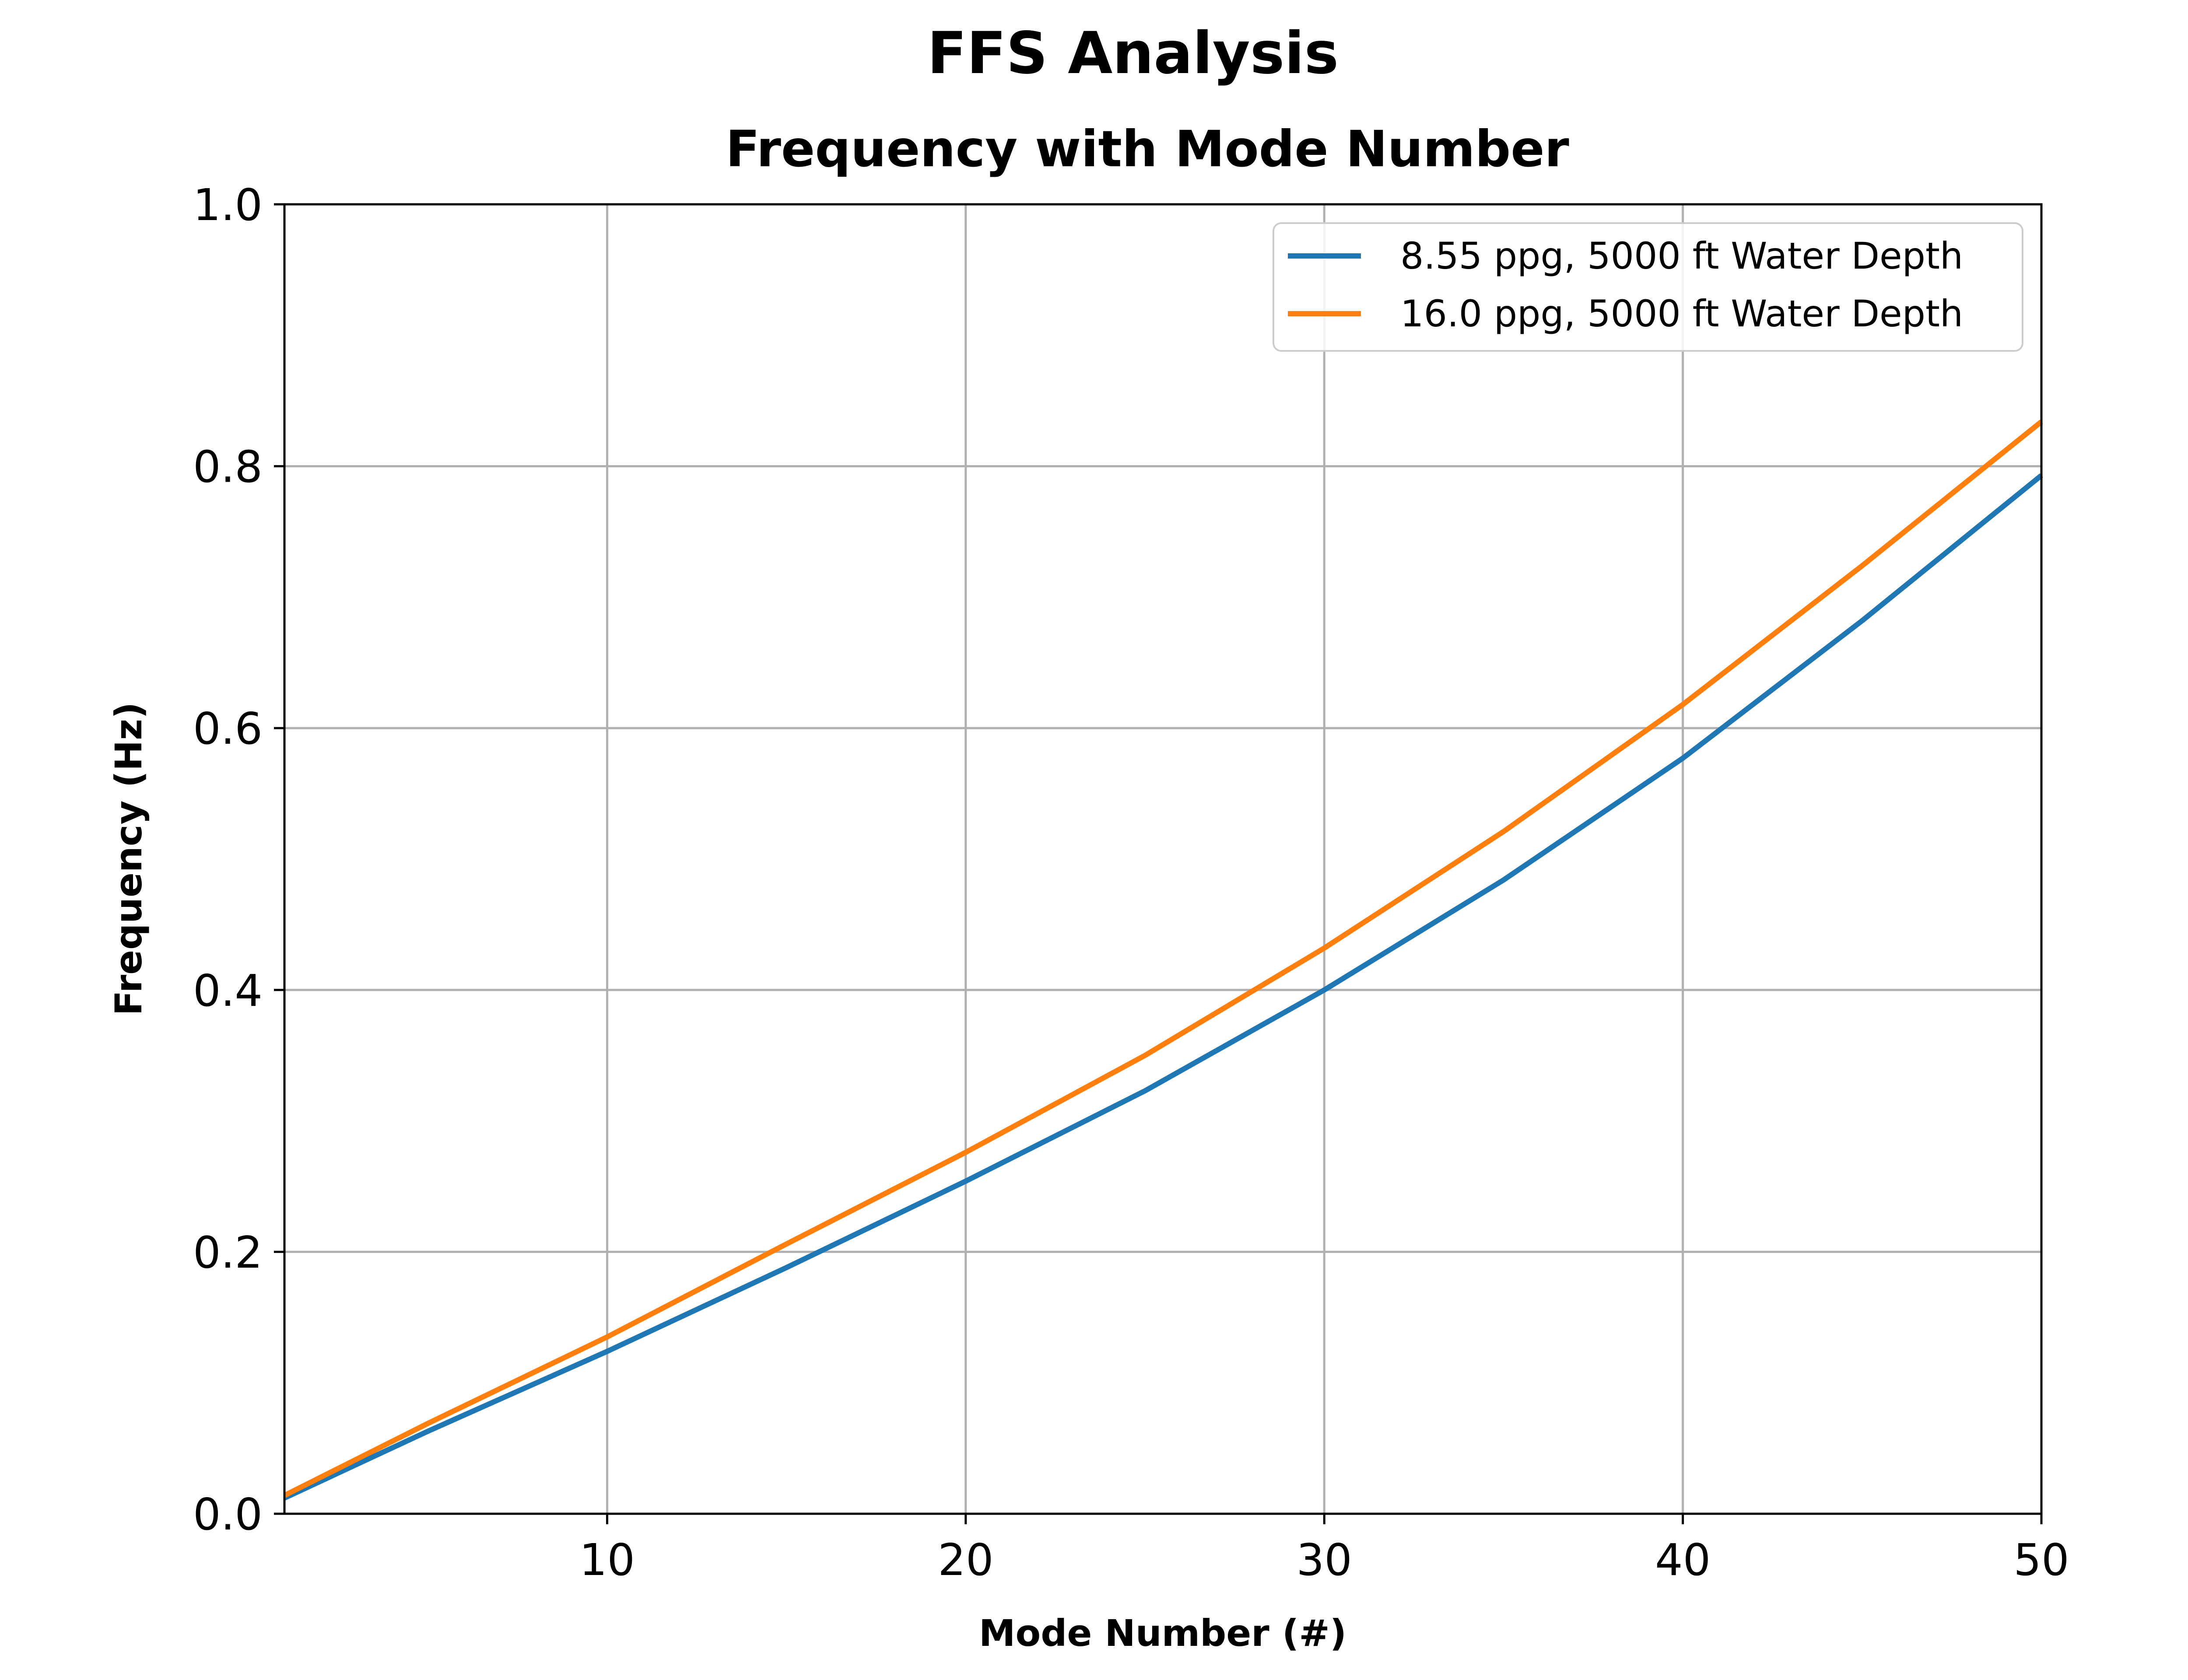  Describe the element at coordinates (228, 1514) in the screenshot. I see `y-tick-label: 0.0` at that location.